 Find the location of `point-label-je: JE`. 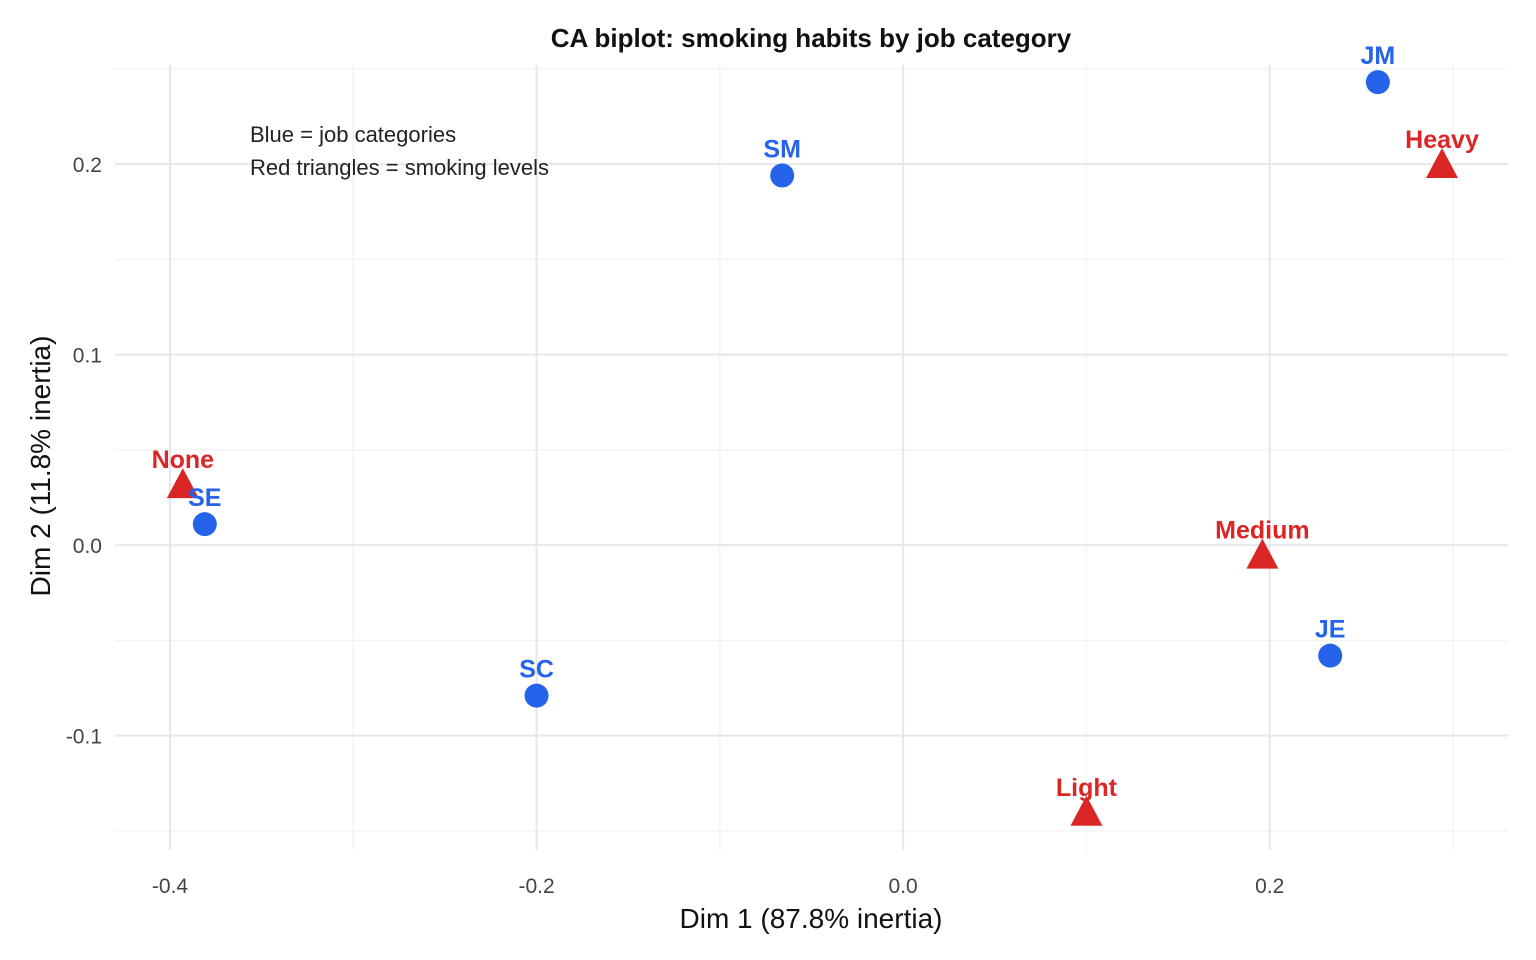

point-label-je: JE is located at coordinates (1330, 630).